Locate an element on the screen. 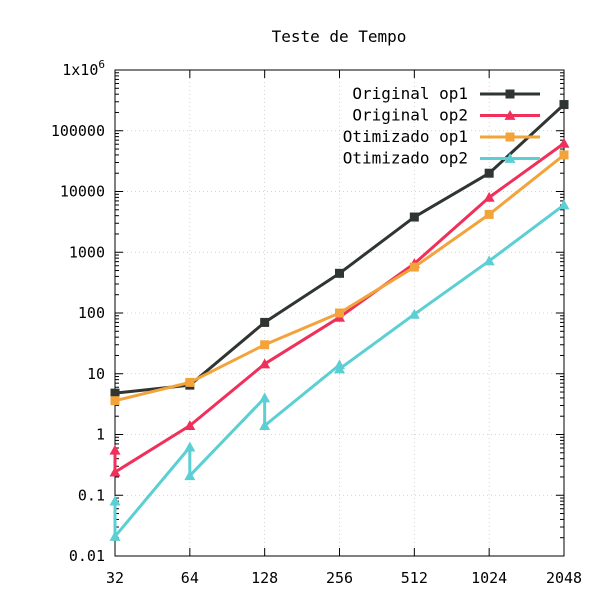  legend-item-original-op1: Original op1 is located at coordinates (446, 93).